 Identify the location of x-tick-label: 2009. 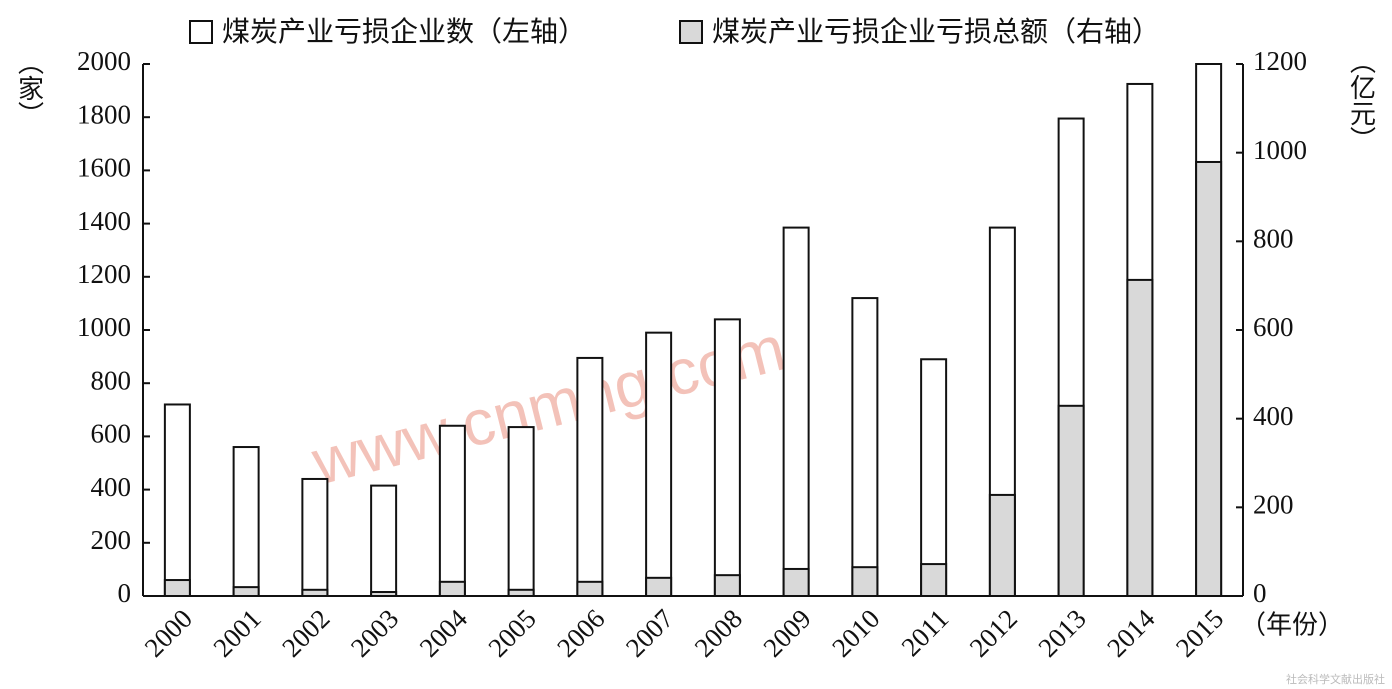
(786, 632).